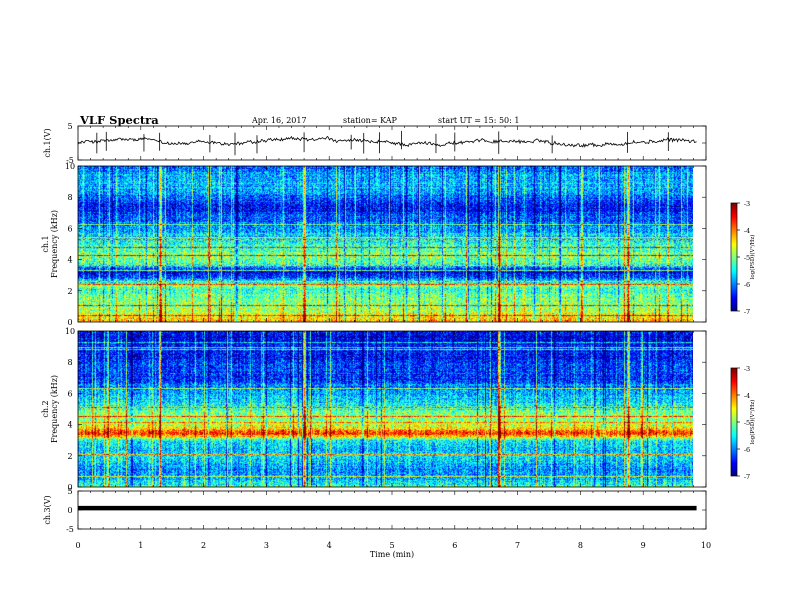 This screenshot has width=792, height=612. Describe the element at coordinates (45, 408) in the screenshot. I see `ch2-spectrogram-ylabel-channel: ch.2` at that location.